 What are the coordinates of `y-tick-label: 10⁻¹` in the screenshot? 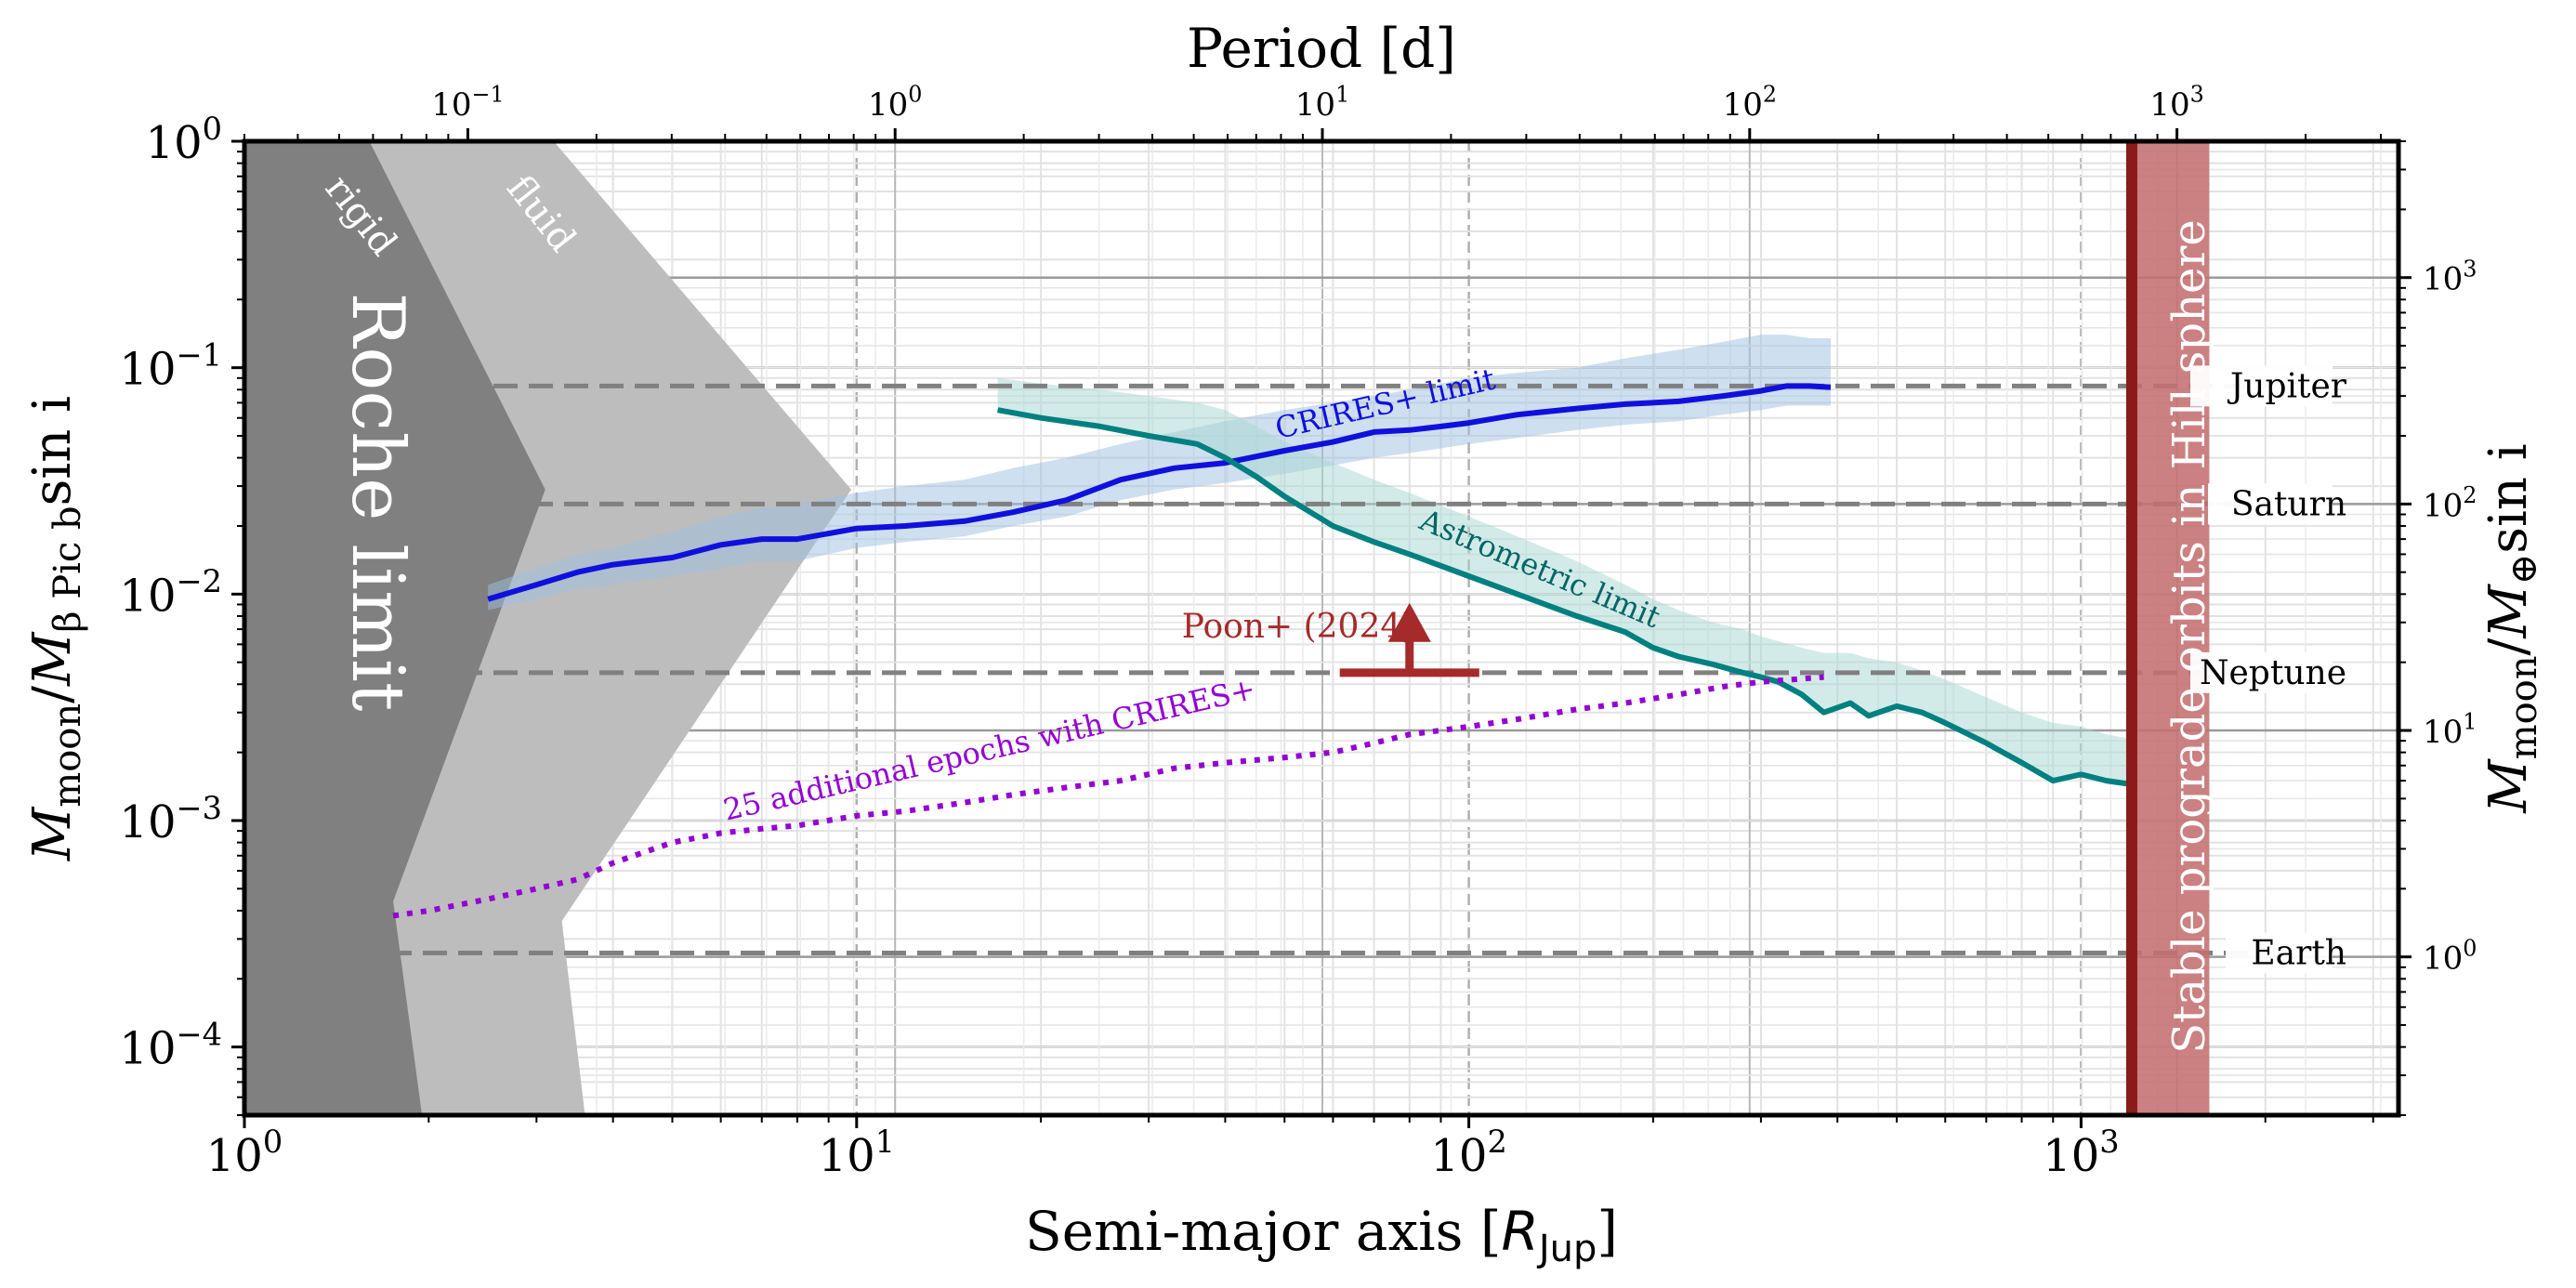 It's located at (170, 366).